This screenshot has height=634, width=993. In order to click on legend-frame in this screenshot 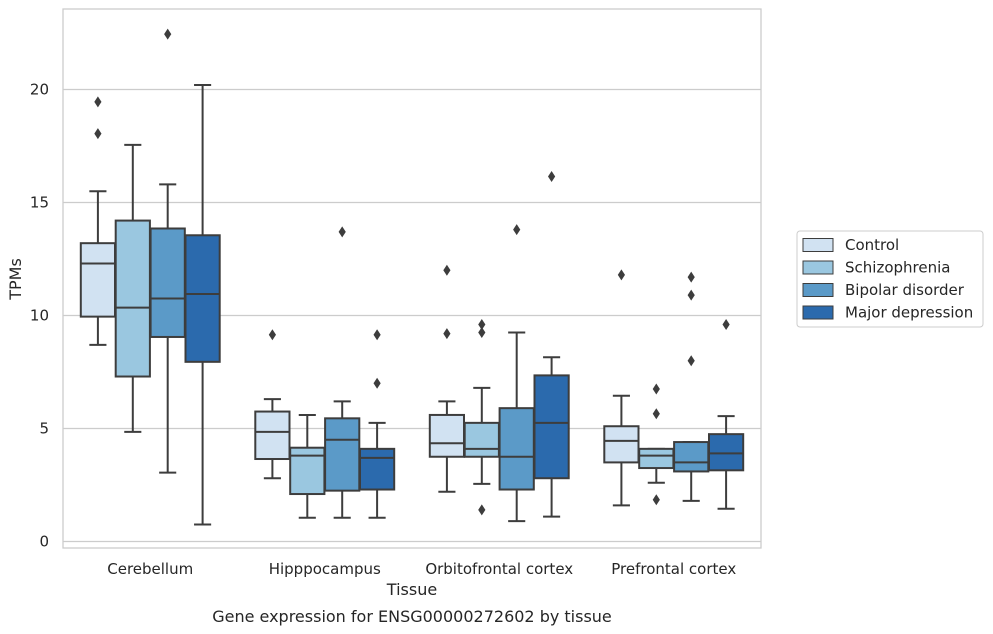, I will do `click(890, 279)`.